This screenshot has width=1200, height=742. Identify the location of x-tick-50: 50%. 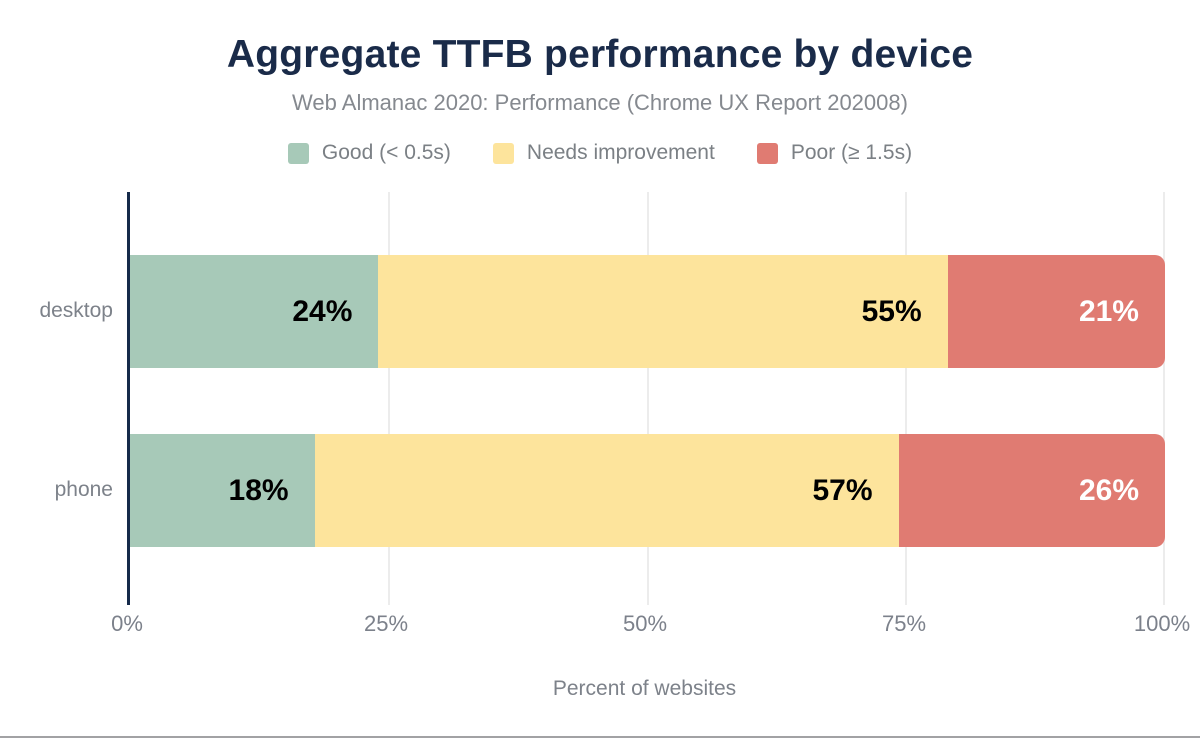
(645, 623).